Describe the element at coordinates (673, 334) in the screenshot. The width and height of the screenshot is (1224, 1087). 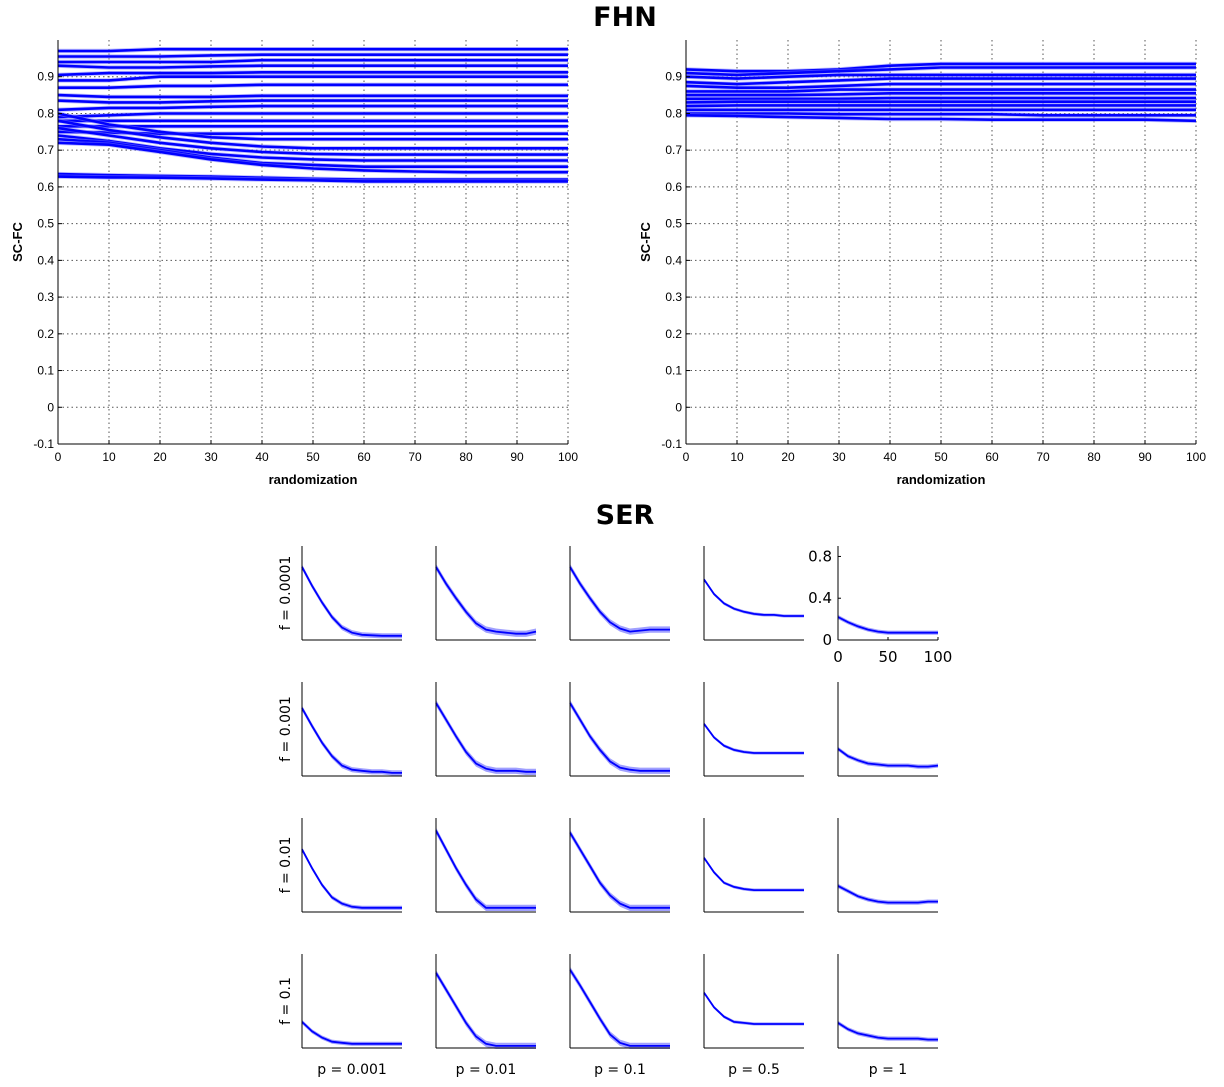
I see `y-tick-label: 0.2` at that location.